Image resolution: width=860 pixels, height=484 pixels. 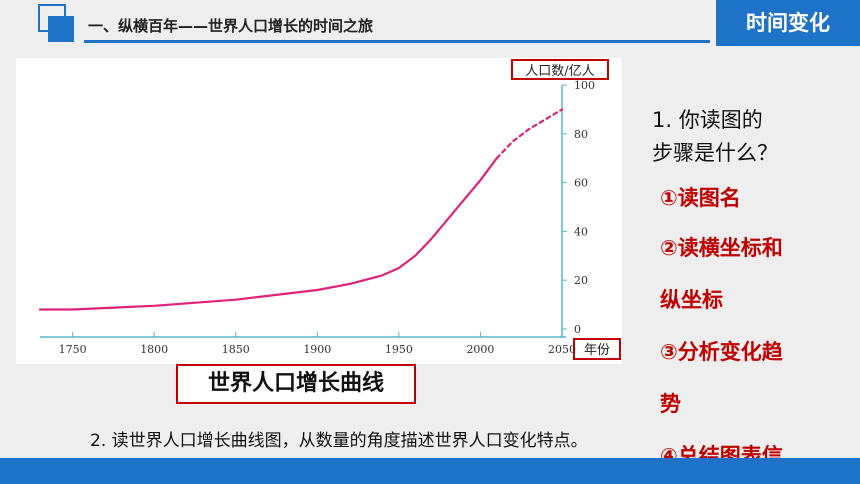 I want to click on section-title: 一、纵横百年——世界人口增长的时间之旅, so click(x=231, y=26).